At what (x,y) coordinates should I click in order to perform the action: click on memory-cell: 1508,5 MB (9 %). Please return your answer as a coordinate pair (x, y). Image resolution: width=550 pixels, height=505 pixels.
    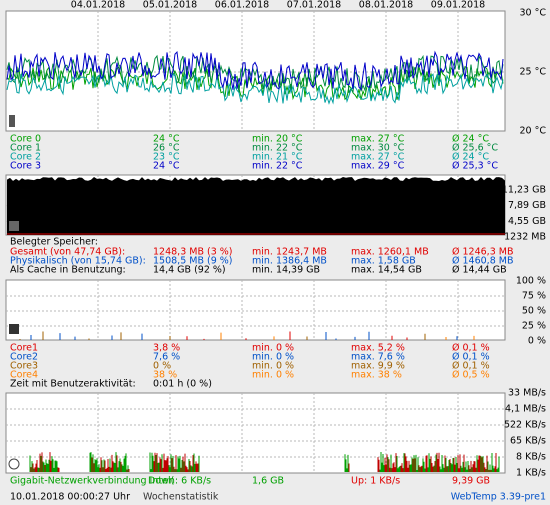
    Looking at the image, I should click on (193, 261).